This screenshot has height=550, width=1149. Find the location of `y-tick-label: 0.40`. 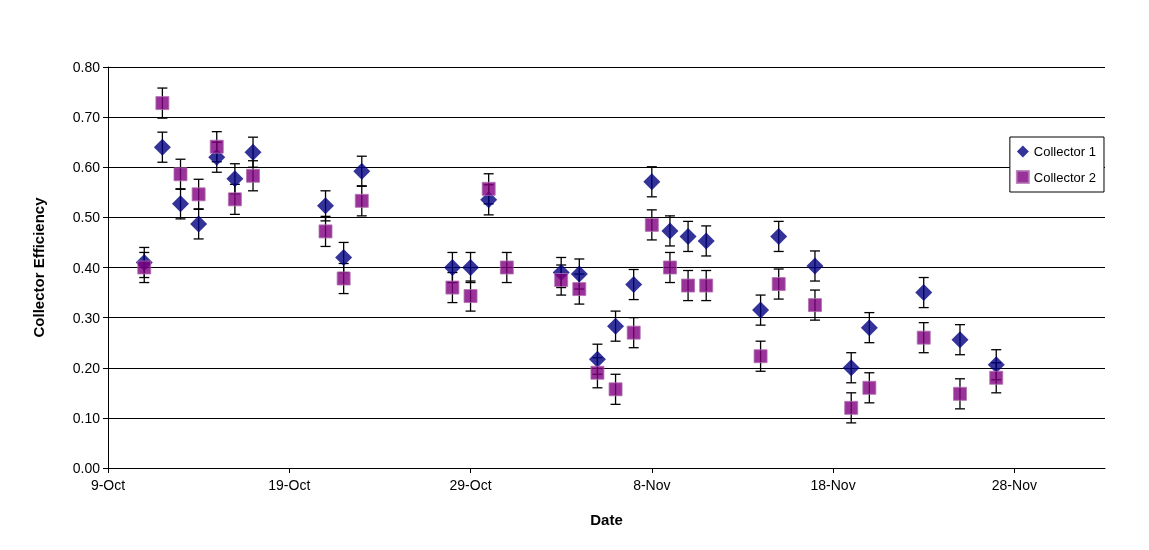

y-tick-label: 0.40 is located at coordinates (86, 267).